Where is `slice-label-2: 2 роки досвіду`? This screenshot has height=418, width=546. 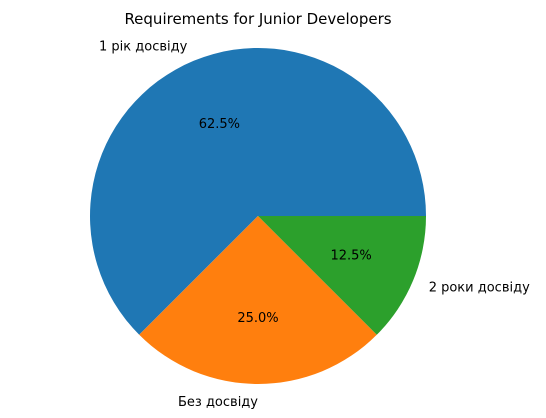 slice-label-2: 2 роки досвіду is located at coordinates (479, 288).